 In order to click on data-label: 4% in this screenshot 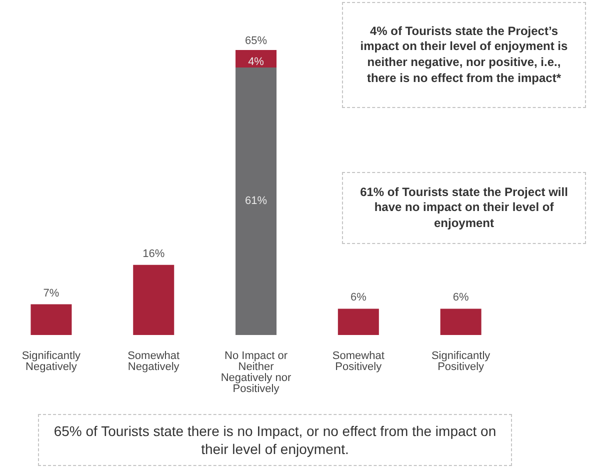, I will do `click(256, 62)`.